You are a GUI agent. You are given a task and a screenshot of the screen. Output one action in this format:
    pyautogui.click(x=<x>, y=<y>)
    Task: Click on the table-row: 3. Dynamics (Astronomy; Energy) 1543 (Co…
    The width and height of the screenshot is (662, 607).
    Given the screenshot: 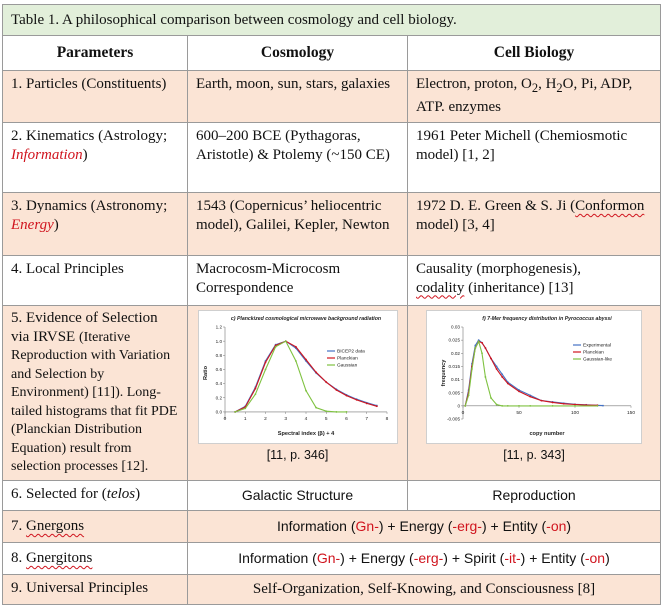 What is the action you would take?
    pyautogui.click(x=332, y=224)
    